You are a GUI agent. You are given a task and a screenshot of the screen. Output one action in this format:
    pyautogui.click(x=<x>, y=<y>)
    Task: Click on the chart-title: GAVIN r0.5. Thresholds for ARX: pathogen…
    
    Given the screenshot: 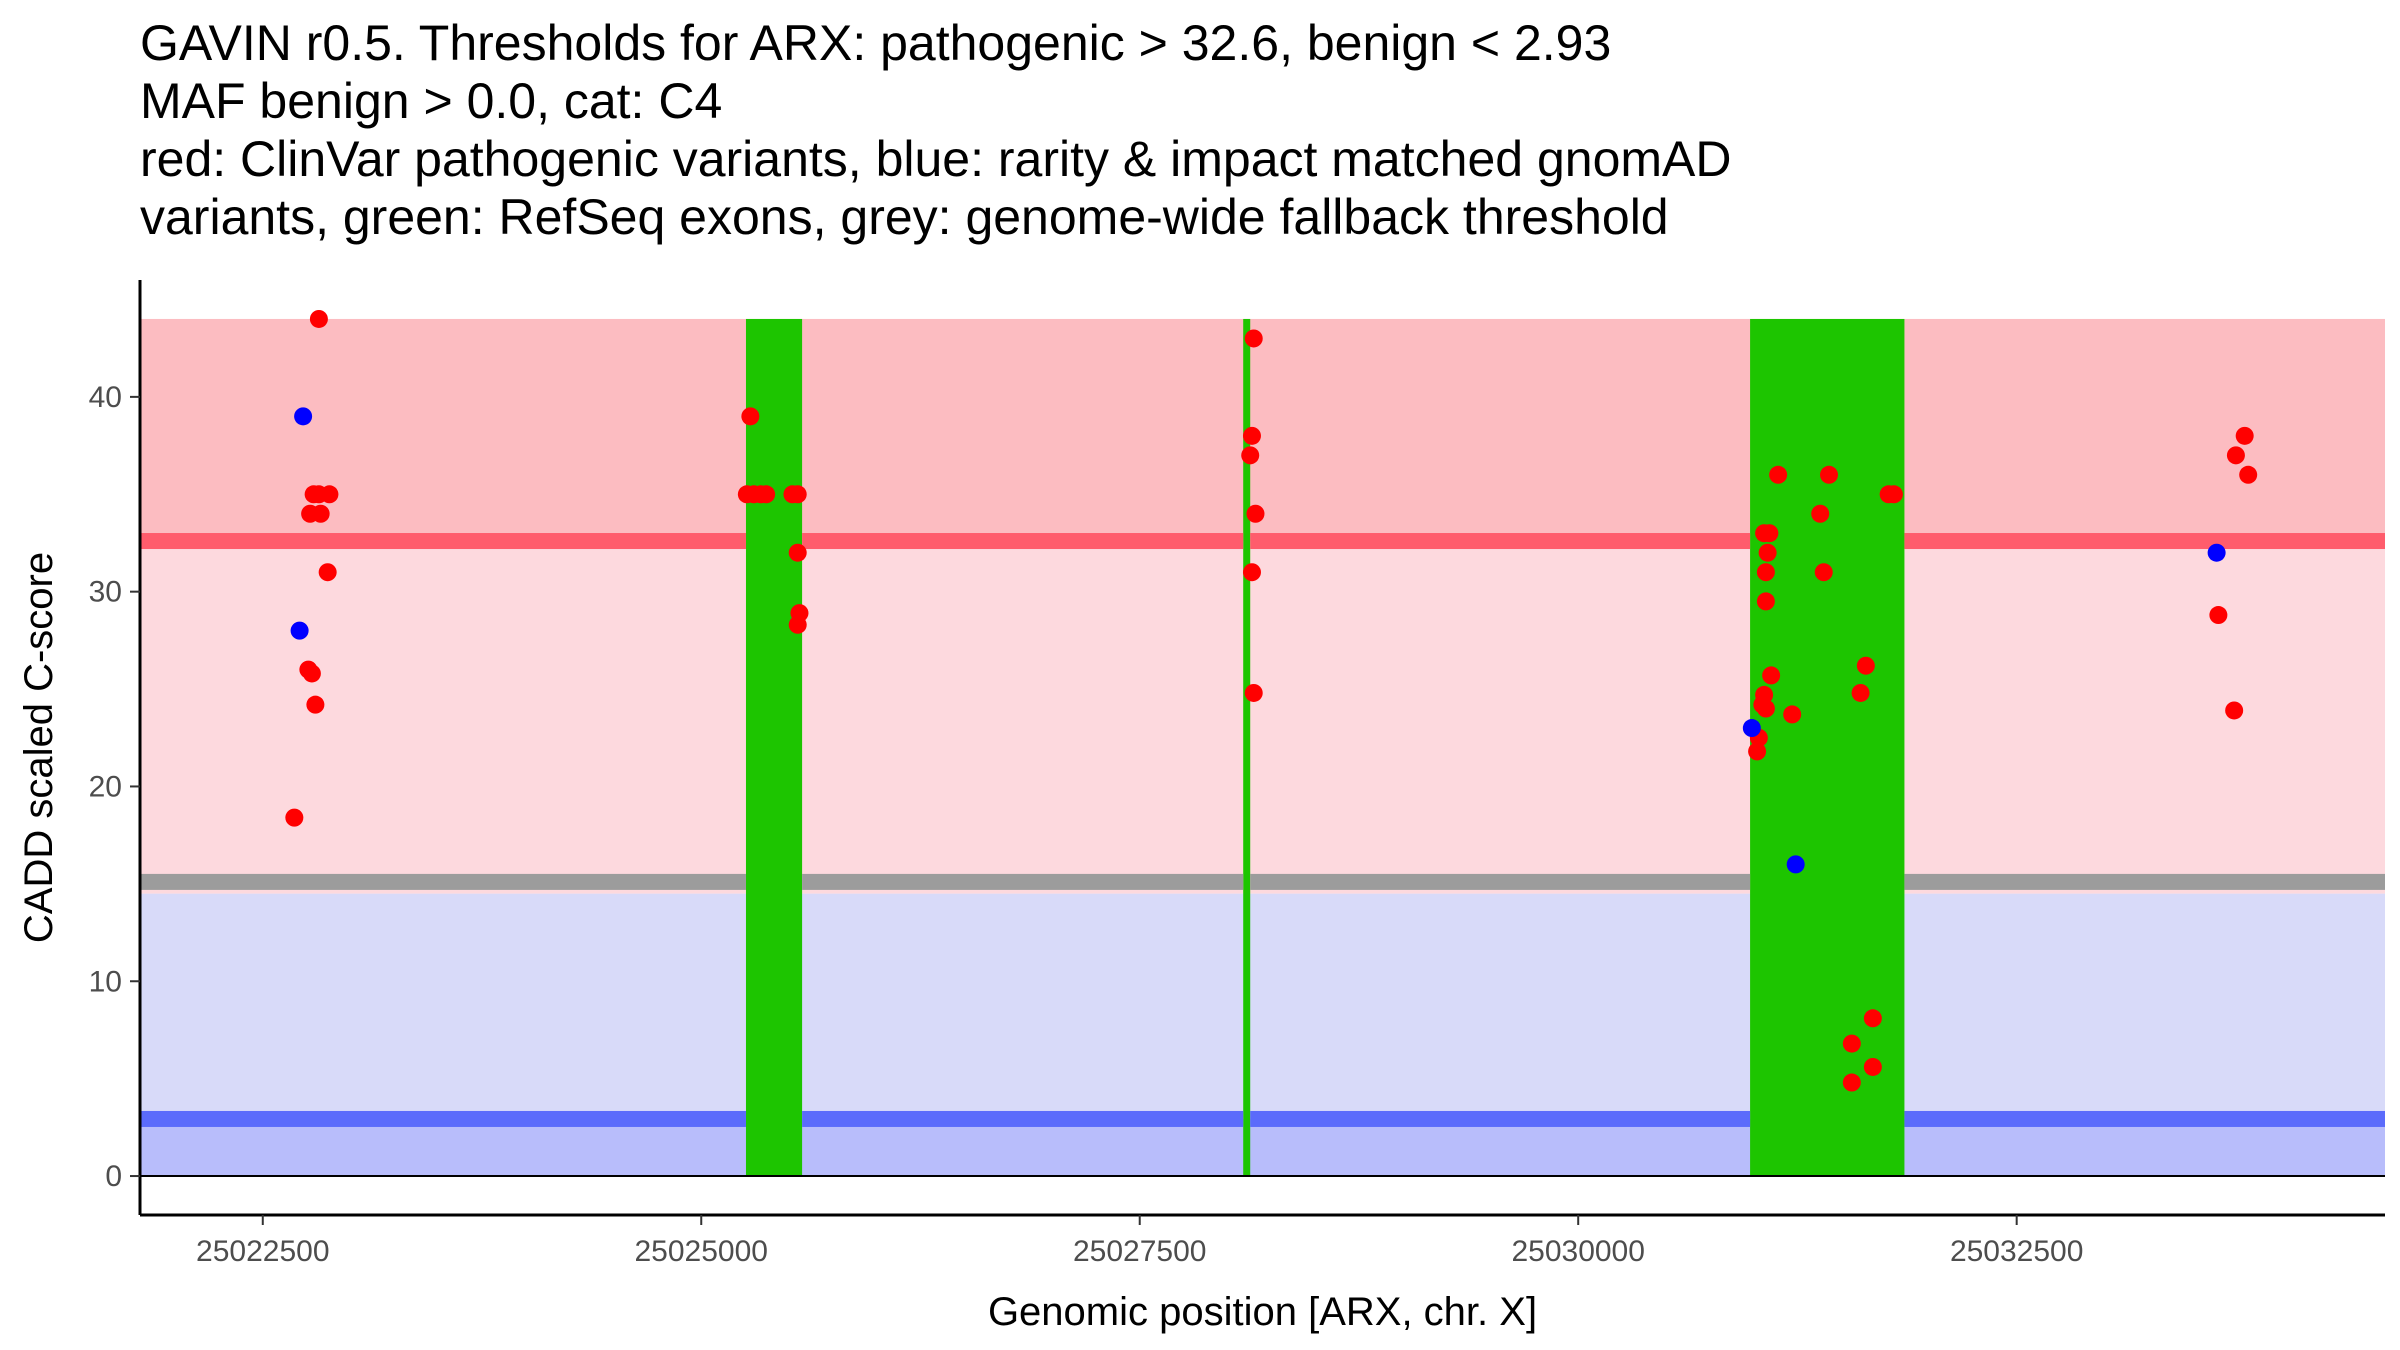 What is the action you would take?
    pyautogui.click(x=935, y=130)
    